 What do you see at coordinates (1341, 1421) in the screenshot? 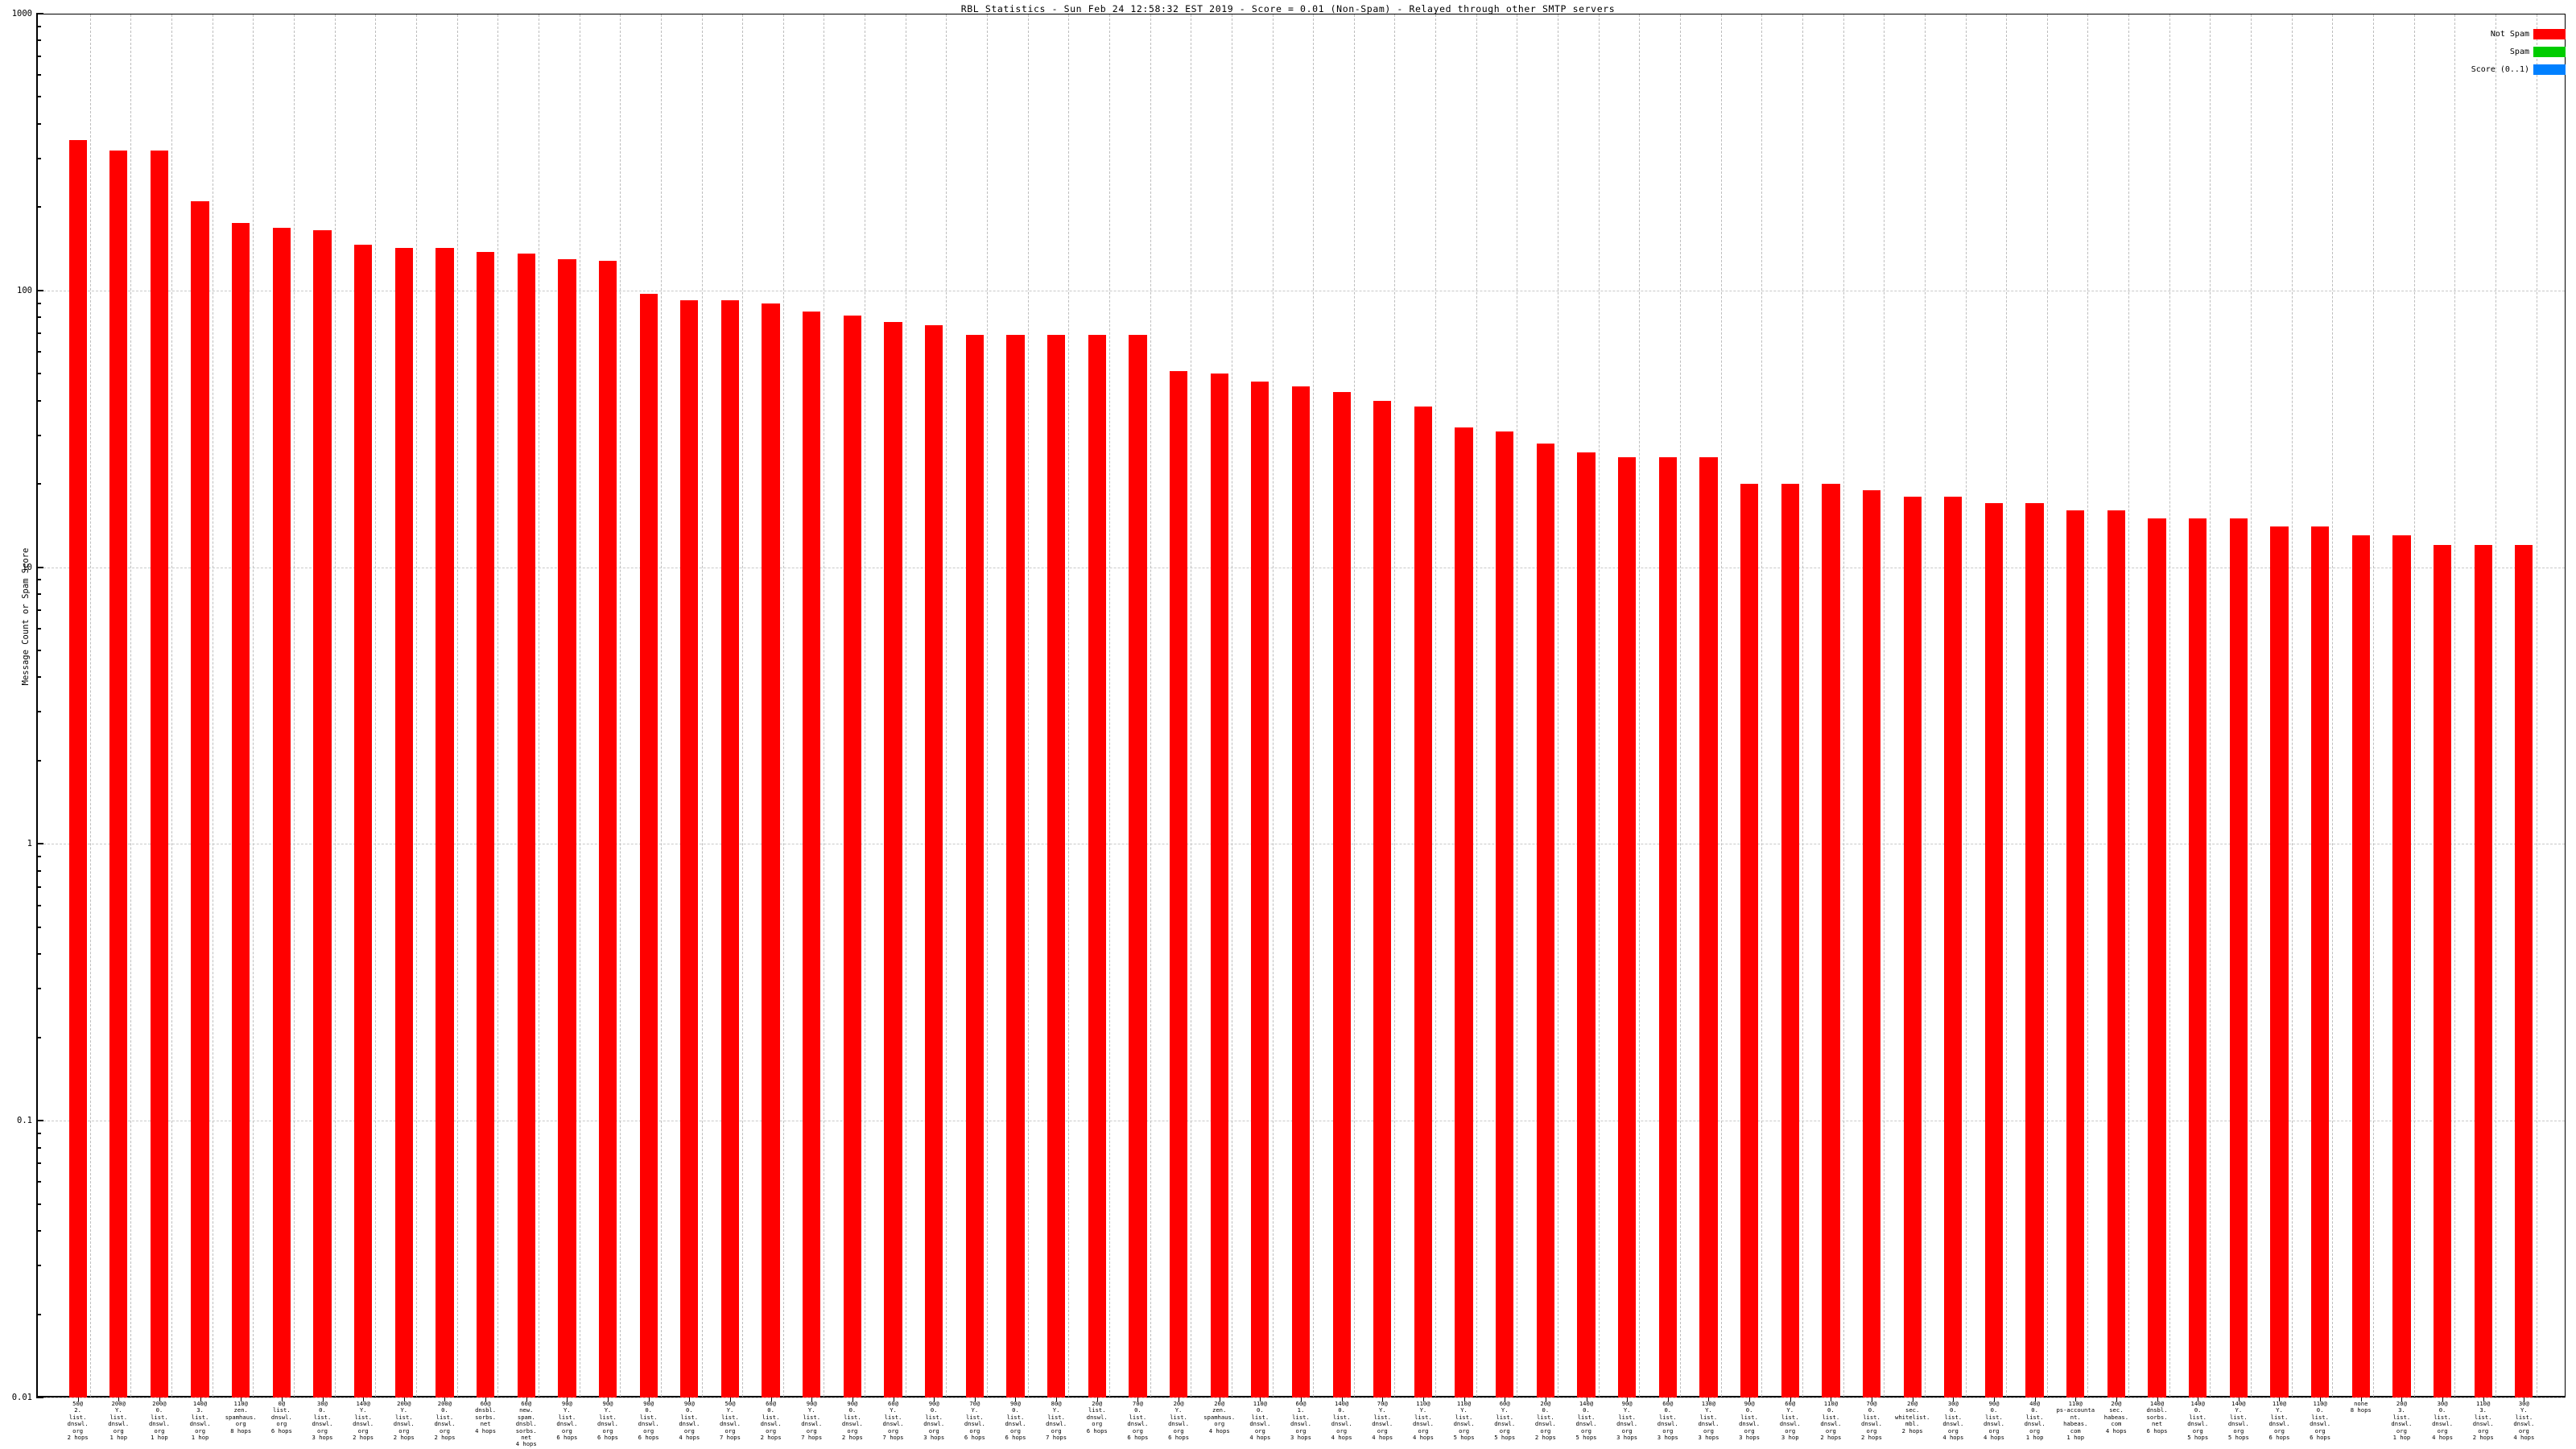
I see `x-axis-tick-label: 140@ 0. list. dnswl. org 4 hops` at bounding box center [1341, 1421].